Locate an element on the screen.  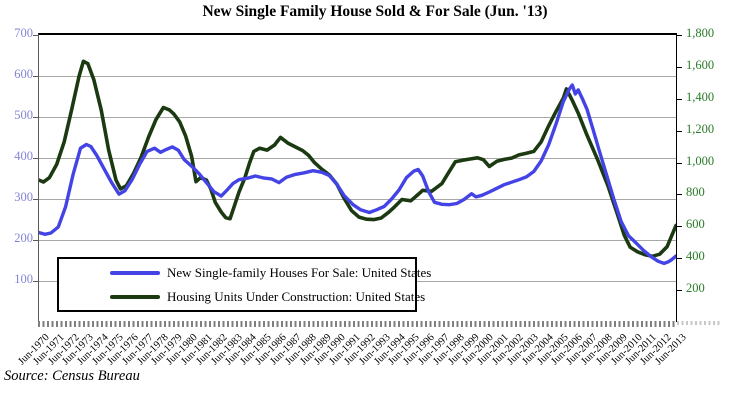
source-note: Source: Census Bureau is located at coordinates (72, 376).